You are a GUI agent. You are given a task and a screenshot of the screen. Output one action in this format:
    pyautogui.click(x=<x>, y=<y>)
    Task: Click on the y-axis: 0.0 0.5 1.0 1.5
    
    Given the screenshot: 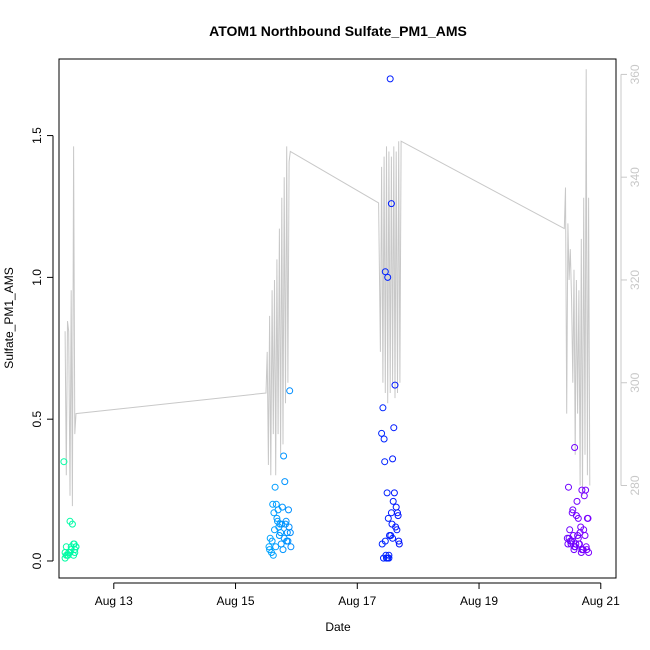 What is the action you would take?
    pyautogui.click(x=42, y=348)
    